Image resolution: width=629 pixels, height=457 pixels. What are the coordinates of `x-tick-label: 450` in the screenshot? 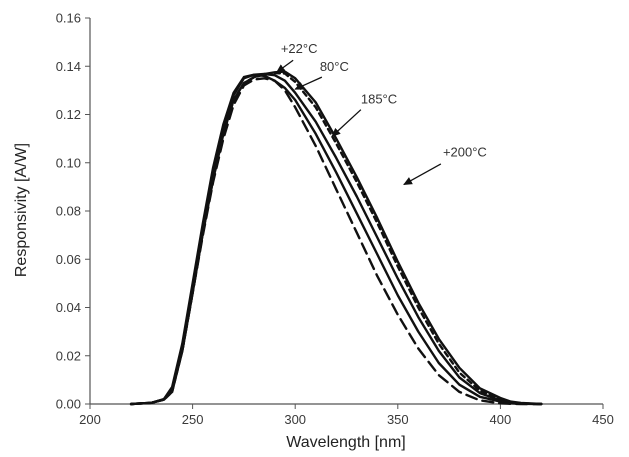 It's located at (603, 419).